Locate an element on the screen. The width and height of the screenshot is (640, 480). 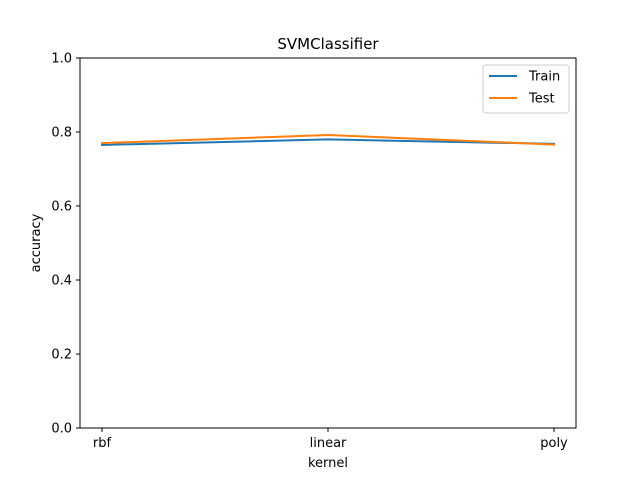
y-tick-label: 0.0 is located at coordinates (61, 429).